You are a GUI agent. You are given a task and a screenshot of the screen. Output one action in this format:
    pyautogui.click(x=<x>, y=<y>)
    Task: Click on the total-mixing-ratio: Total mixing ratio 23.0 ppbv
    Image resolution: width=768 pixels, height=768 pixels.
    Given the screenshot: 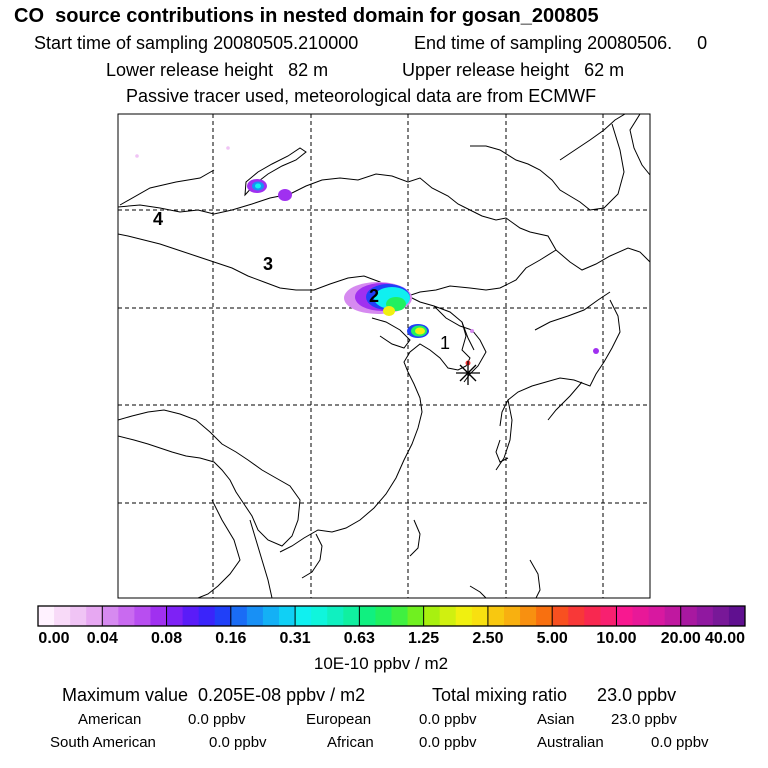 What is the action you would take?
    pyautogui.click(x=554, y=695)
    